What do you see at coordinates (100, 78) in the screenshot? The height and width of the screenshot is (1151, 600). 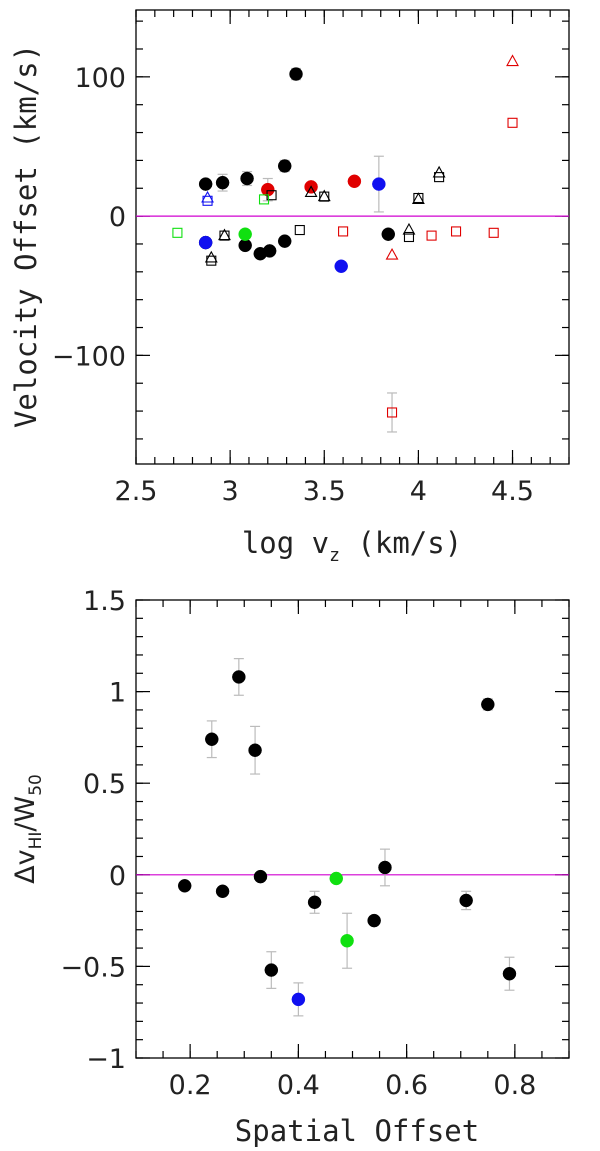 I see `y-tick-label: 100` at bounding box center [100, 78].